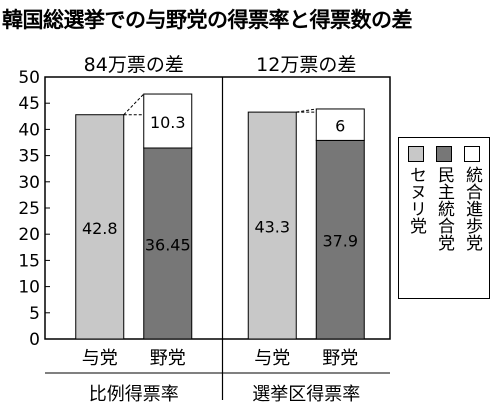  What do you see at coordinates (416, 200) in the screenshot?
I see `legend-label-1: セヌリ党` at bounding box center [416, 200].